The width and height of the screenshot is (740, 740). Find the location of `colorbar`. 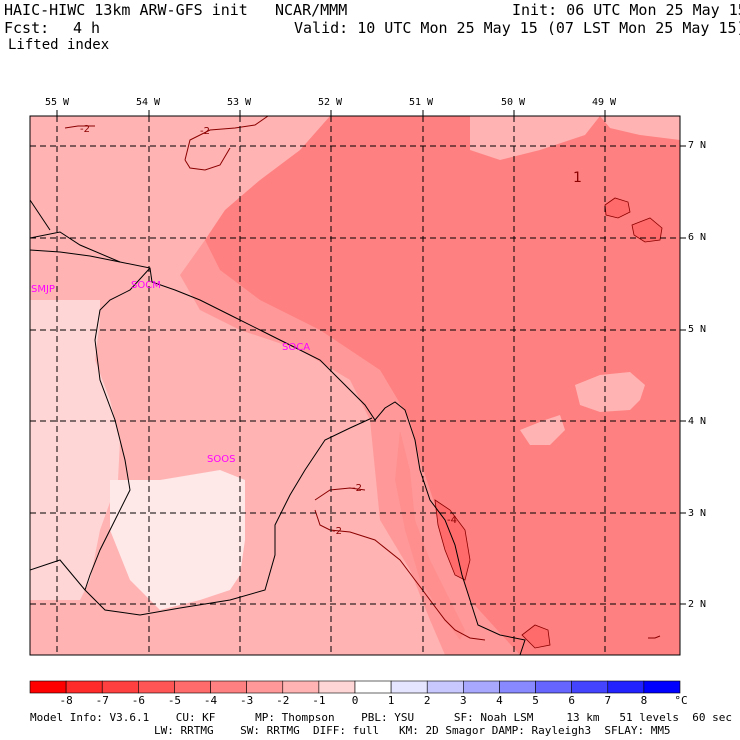

colorbar is located at coordinates (355, 687).